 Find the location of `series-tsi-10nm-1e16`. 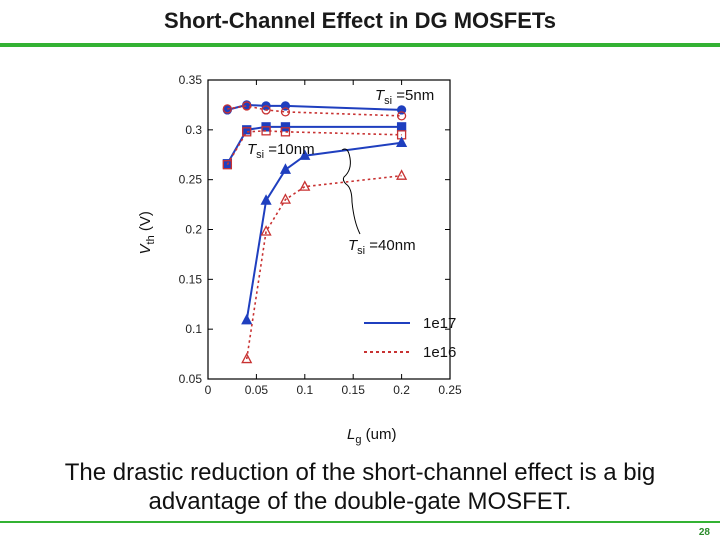

series-tsi-10nm-1e16 is located at coordinates (314, 148).